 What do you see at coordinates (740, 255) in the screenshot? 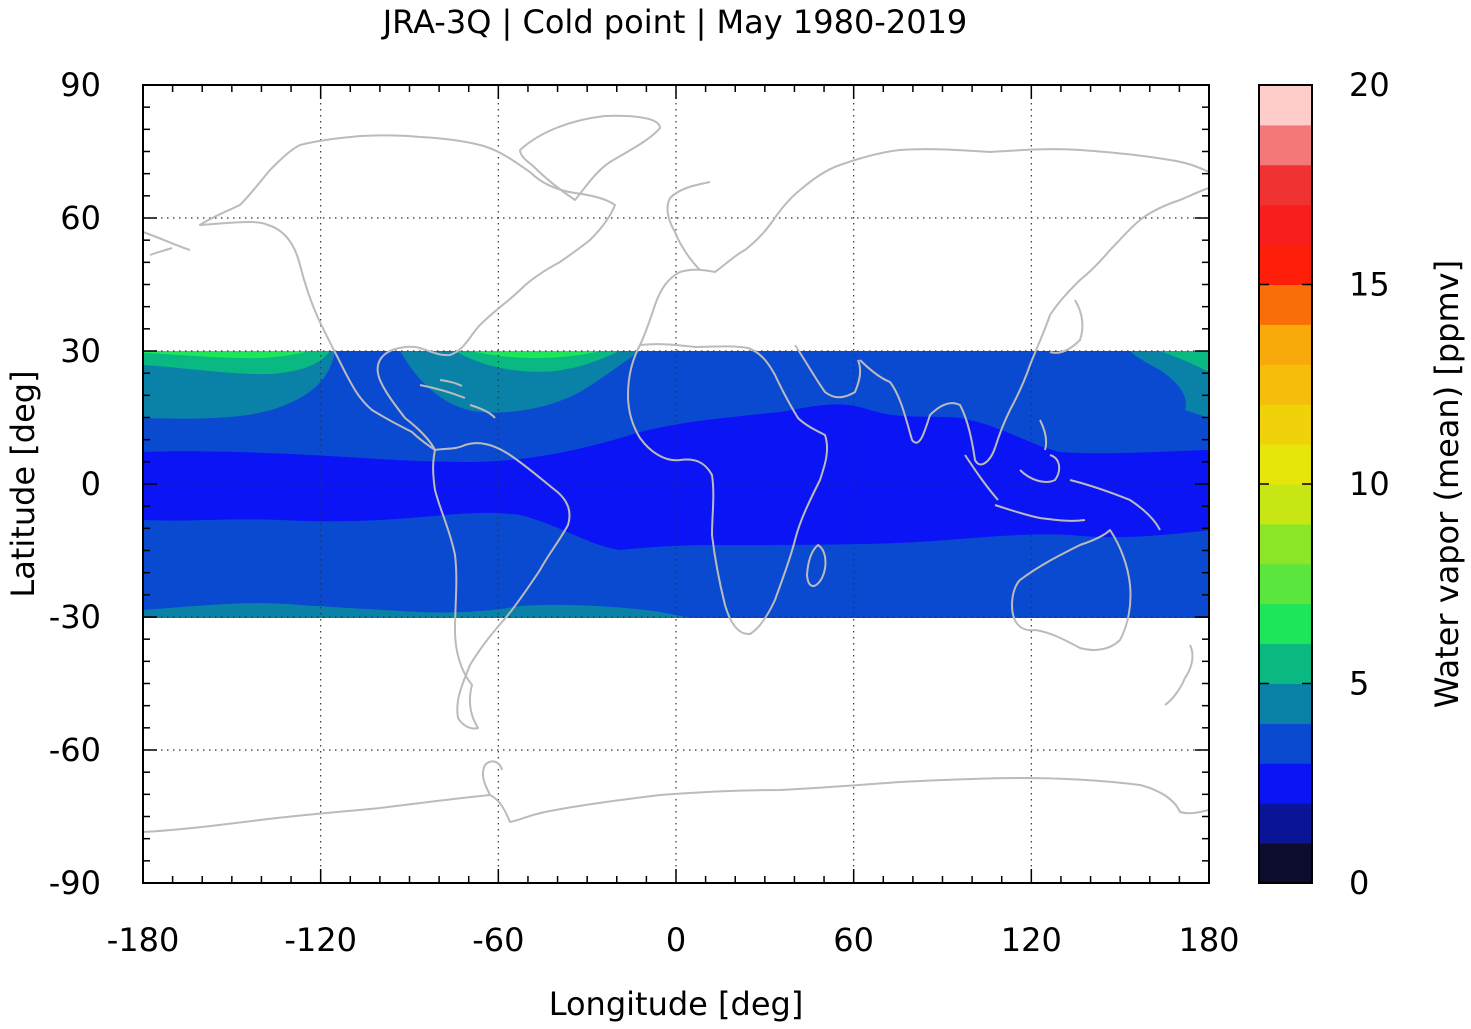
I see `coast-europe` at bounding box center [740, 255].